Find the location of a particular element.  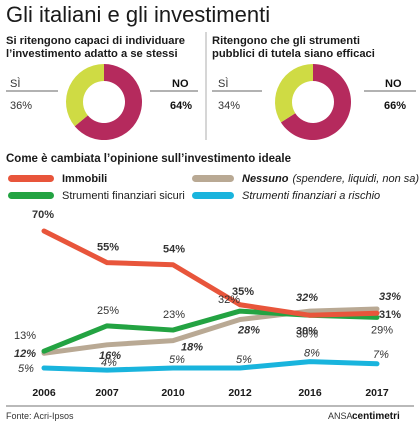

legend-swatch-rischio is located at coordinates (213, 195).